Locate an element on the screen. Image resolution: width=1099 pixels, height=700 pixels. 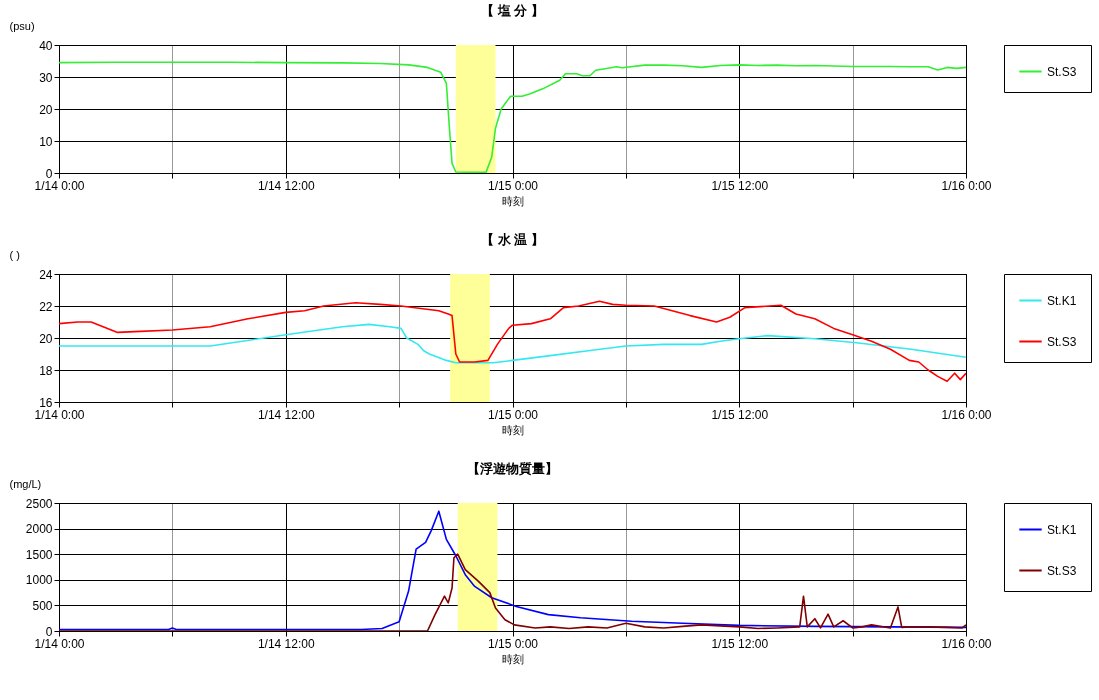
y-tick-label: 22 is located at coordinates (46, 306).